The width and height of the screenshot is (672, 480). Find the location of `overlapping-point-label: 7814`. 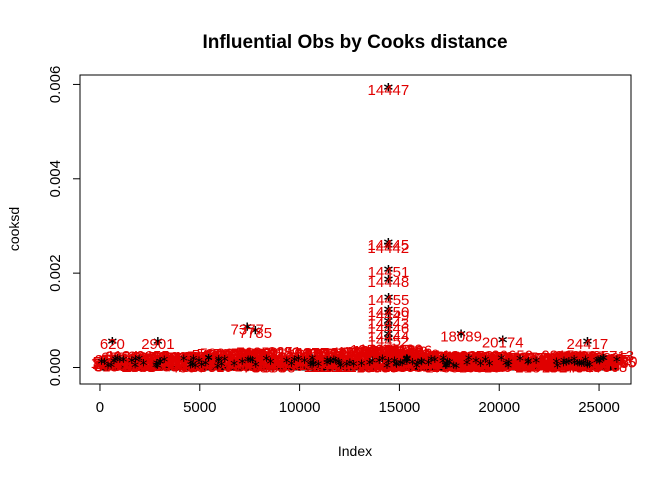

overlapping-point-label: 7814 is located at coordinates (255, 366).